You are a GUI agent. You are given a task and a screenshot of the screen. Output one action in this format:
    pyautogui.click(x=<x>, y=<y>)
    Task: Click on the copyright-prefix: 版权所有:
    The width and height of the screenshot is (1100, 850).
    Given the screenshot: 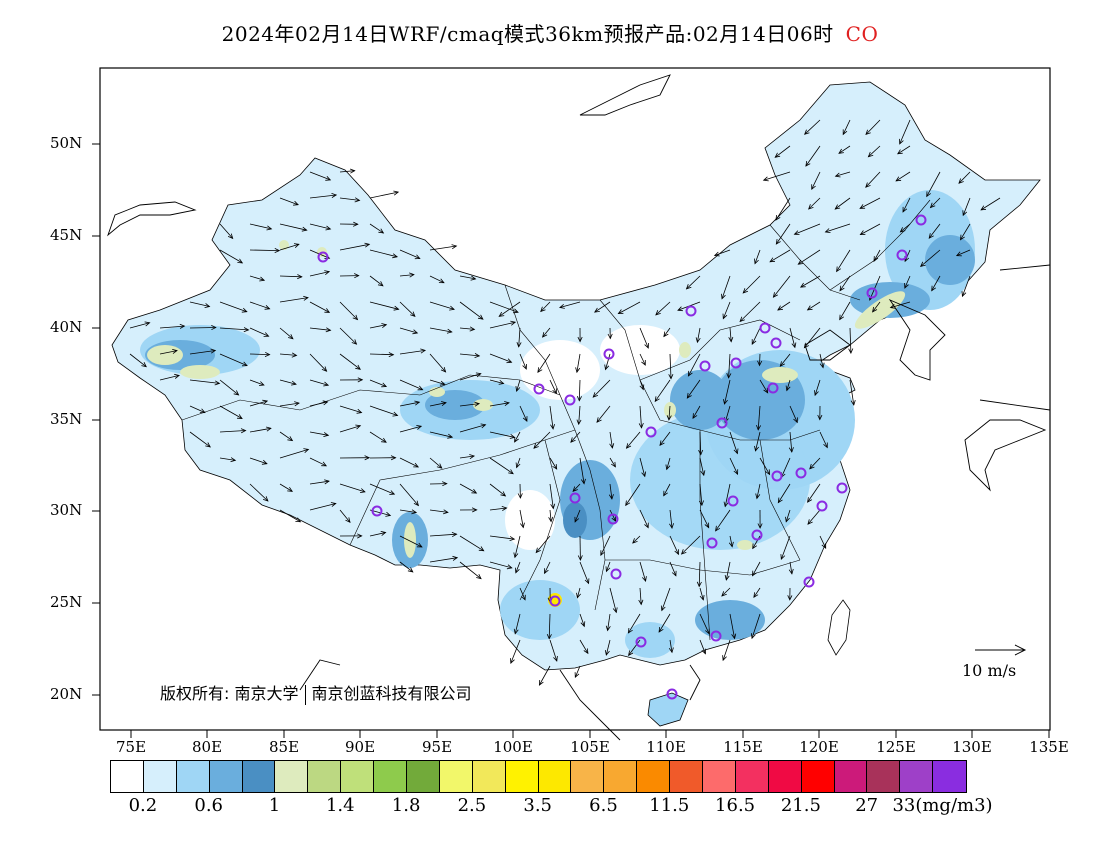 What is the action you would take?
    pyautogui.click(x=195, y=693)
    